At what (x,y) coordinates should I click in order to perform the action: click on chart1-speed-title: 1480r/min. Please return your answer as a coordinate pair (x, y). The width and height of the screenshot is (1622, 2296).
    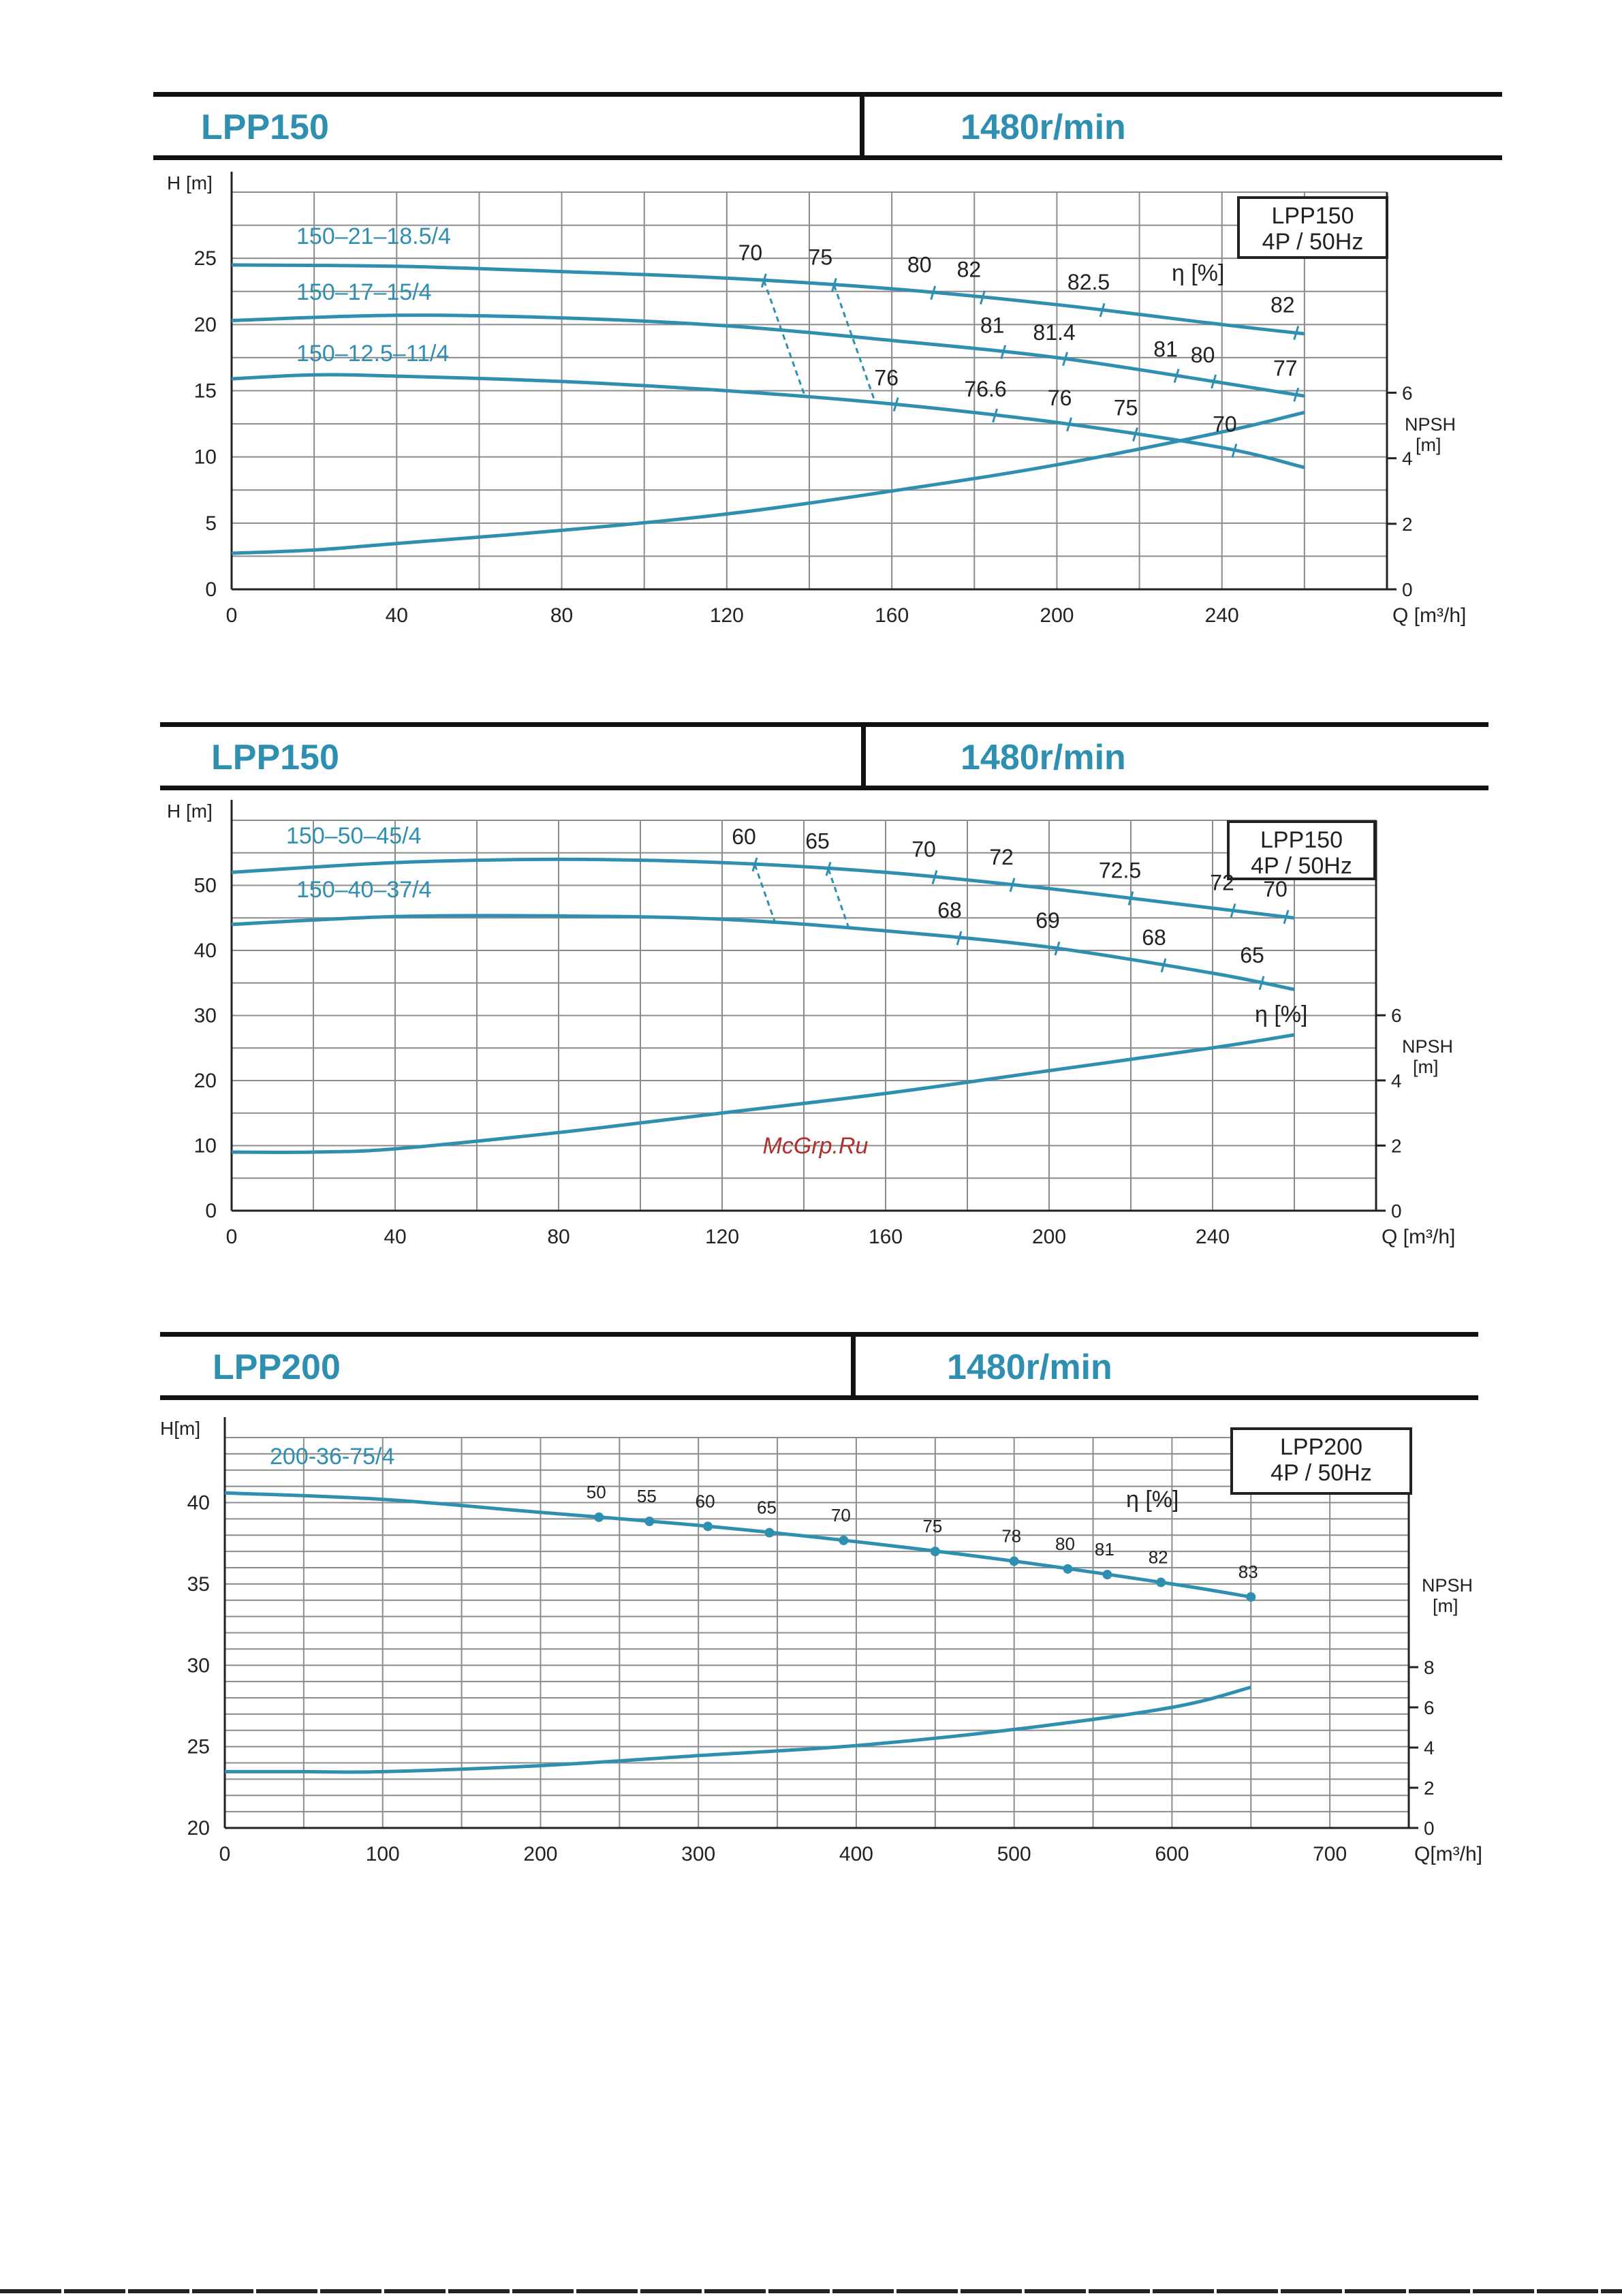
    Looking at the image, I should click on (1043, 128).